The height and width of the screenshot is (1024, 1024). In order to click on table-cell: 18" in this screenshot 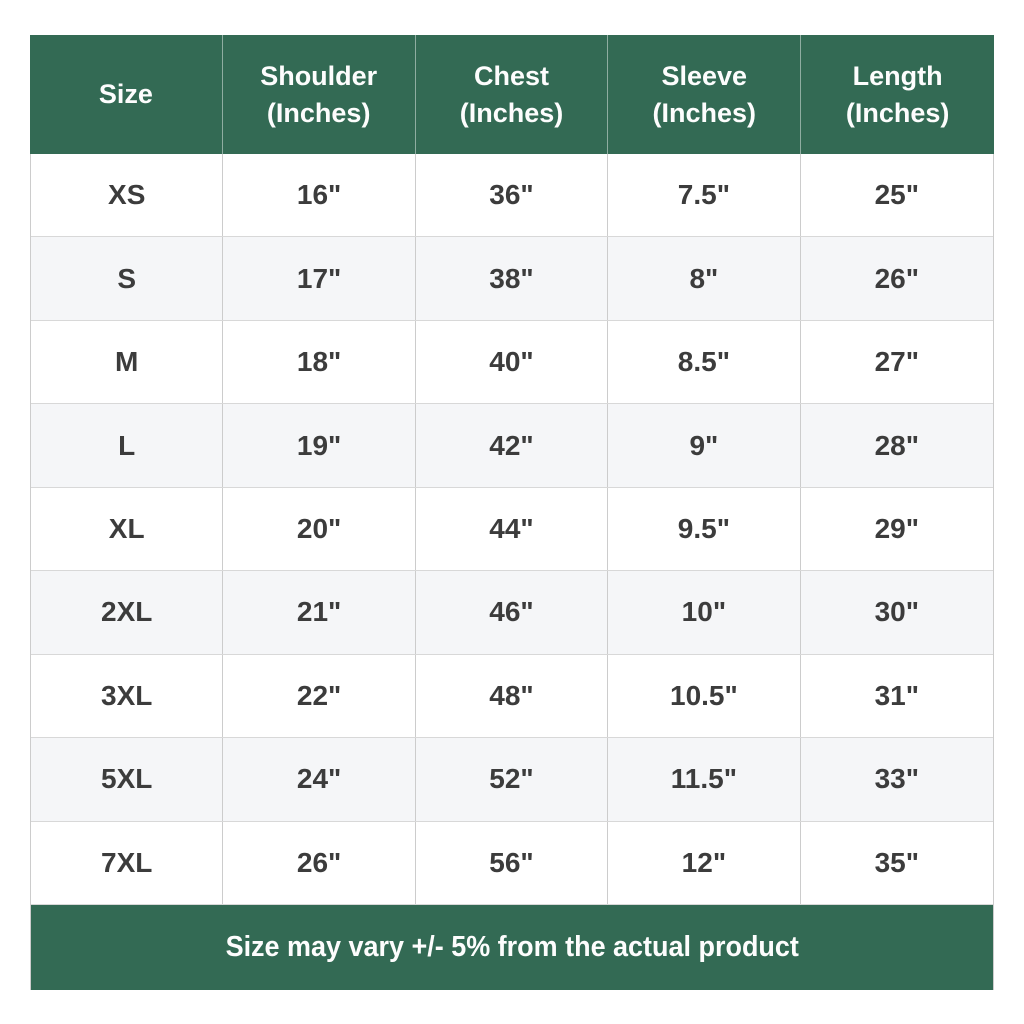, I will do `click(319, 362)`.